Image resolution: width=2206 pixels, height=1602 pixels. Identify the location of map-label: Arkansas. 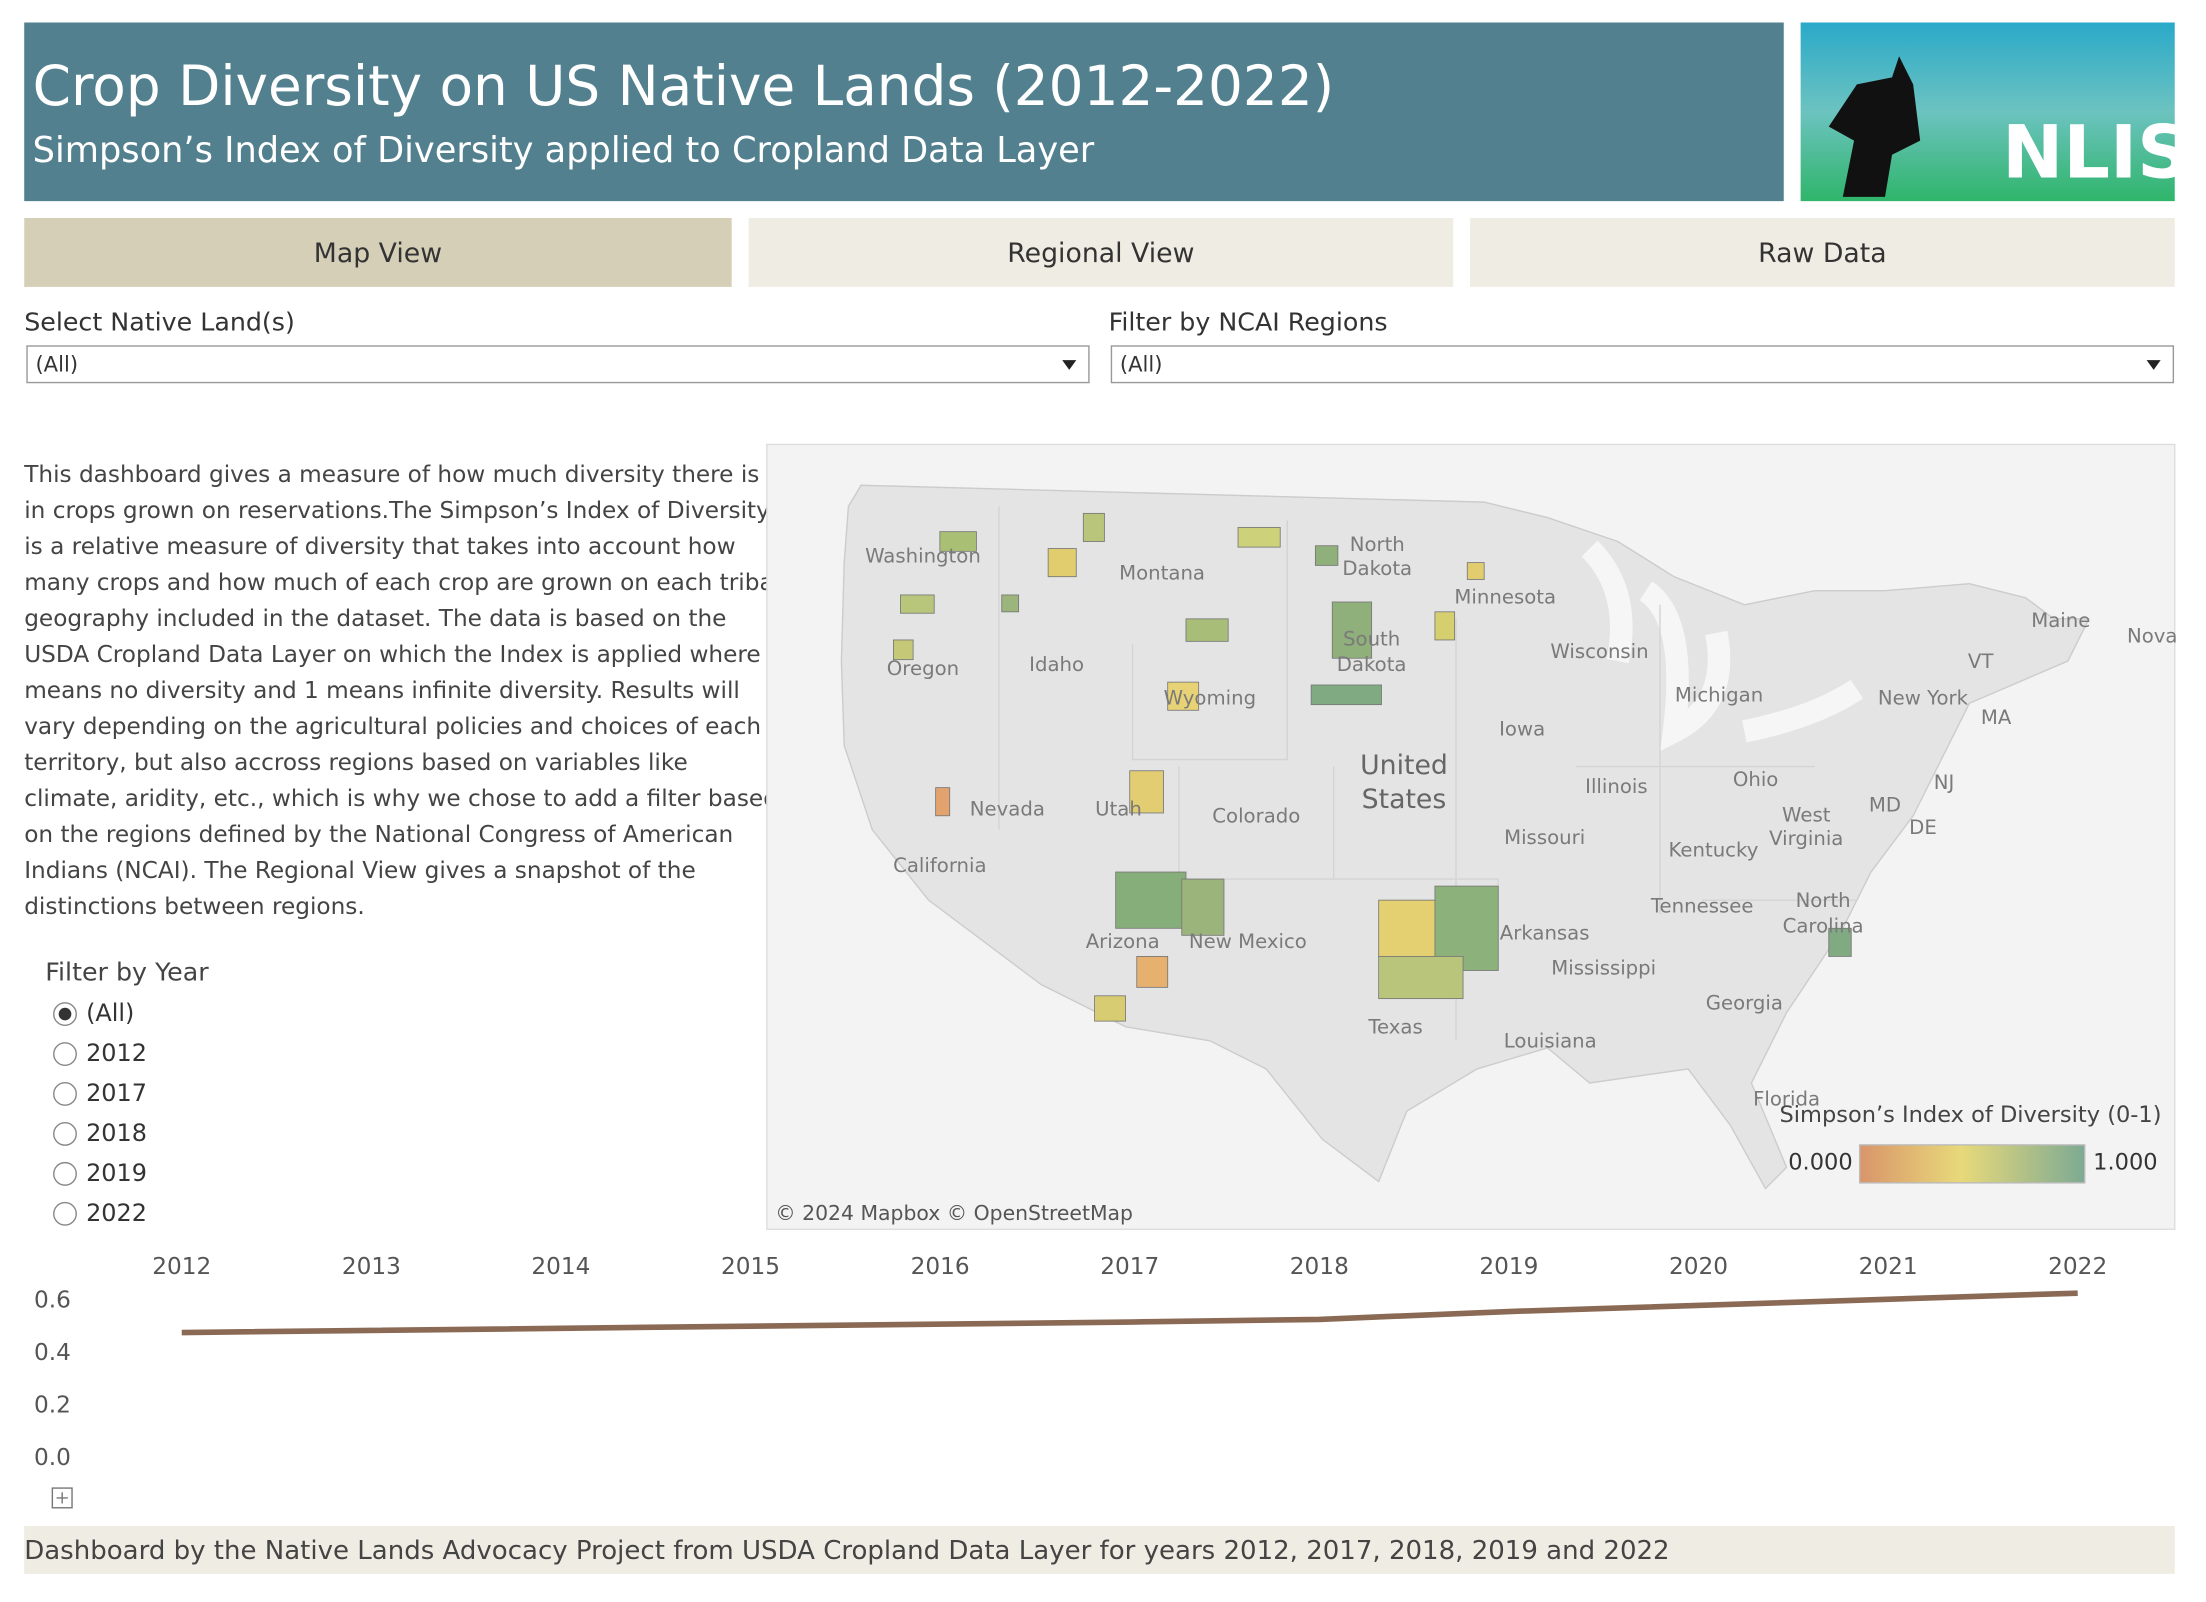
(1545, 932).